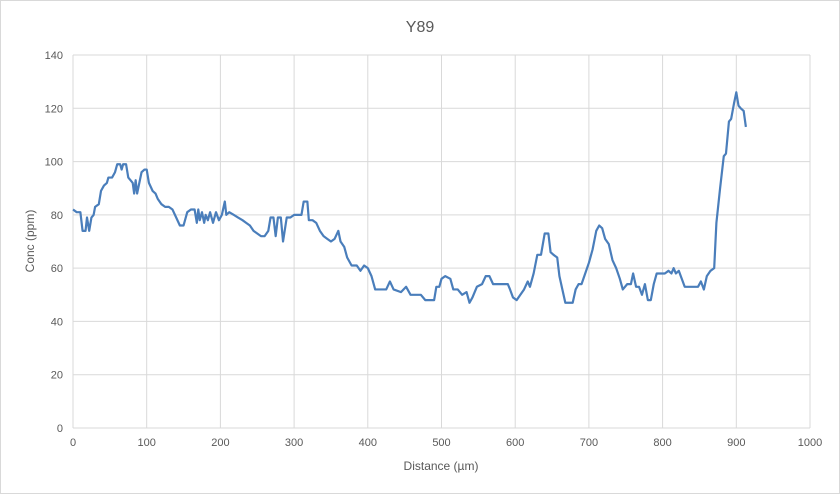  Describe the element at coordinates (441, 466) in the screenshot. I see `x-axis-title: Distance (µm)` at that location.